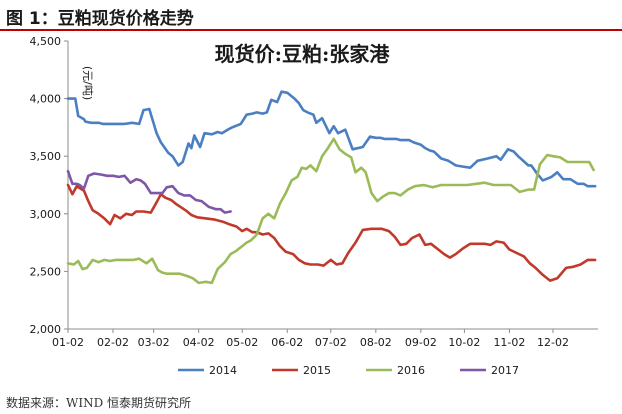 The width and height of the screenshot is (622, 414). What do you see at coordinates (509, 342) in the screenshot?
I see `x-tick-label: 11-02` at bounding box center [509, 342].